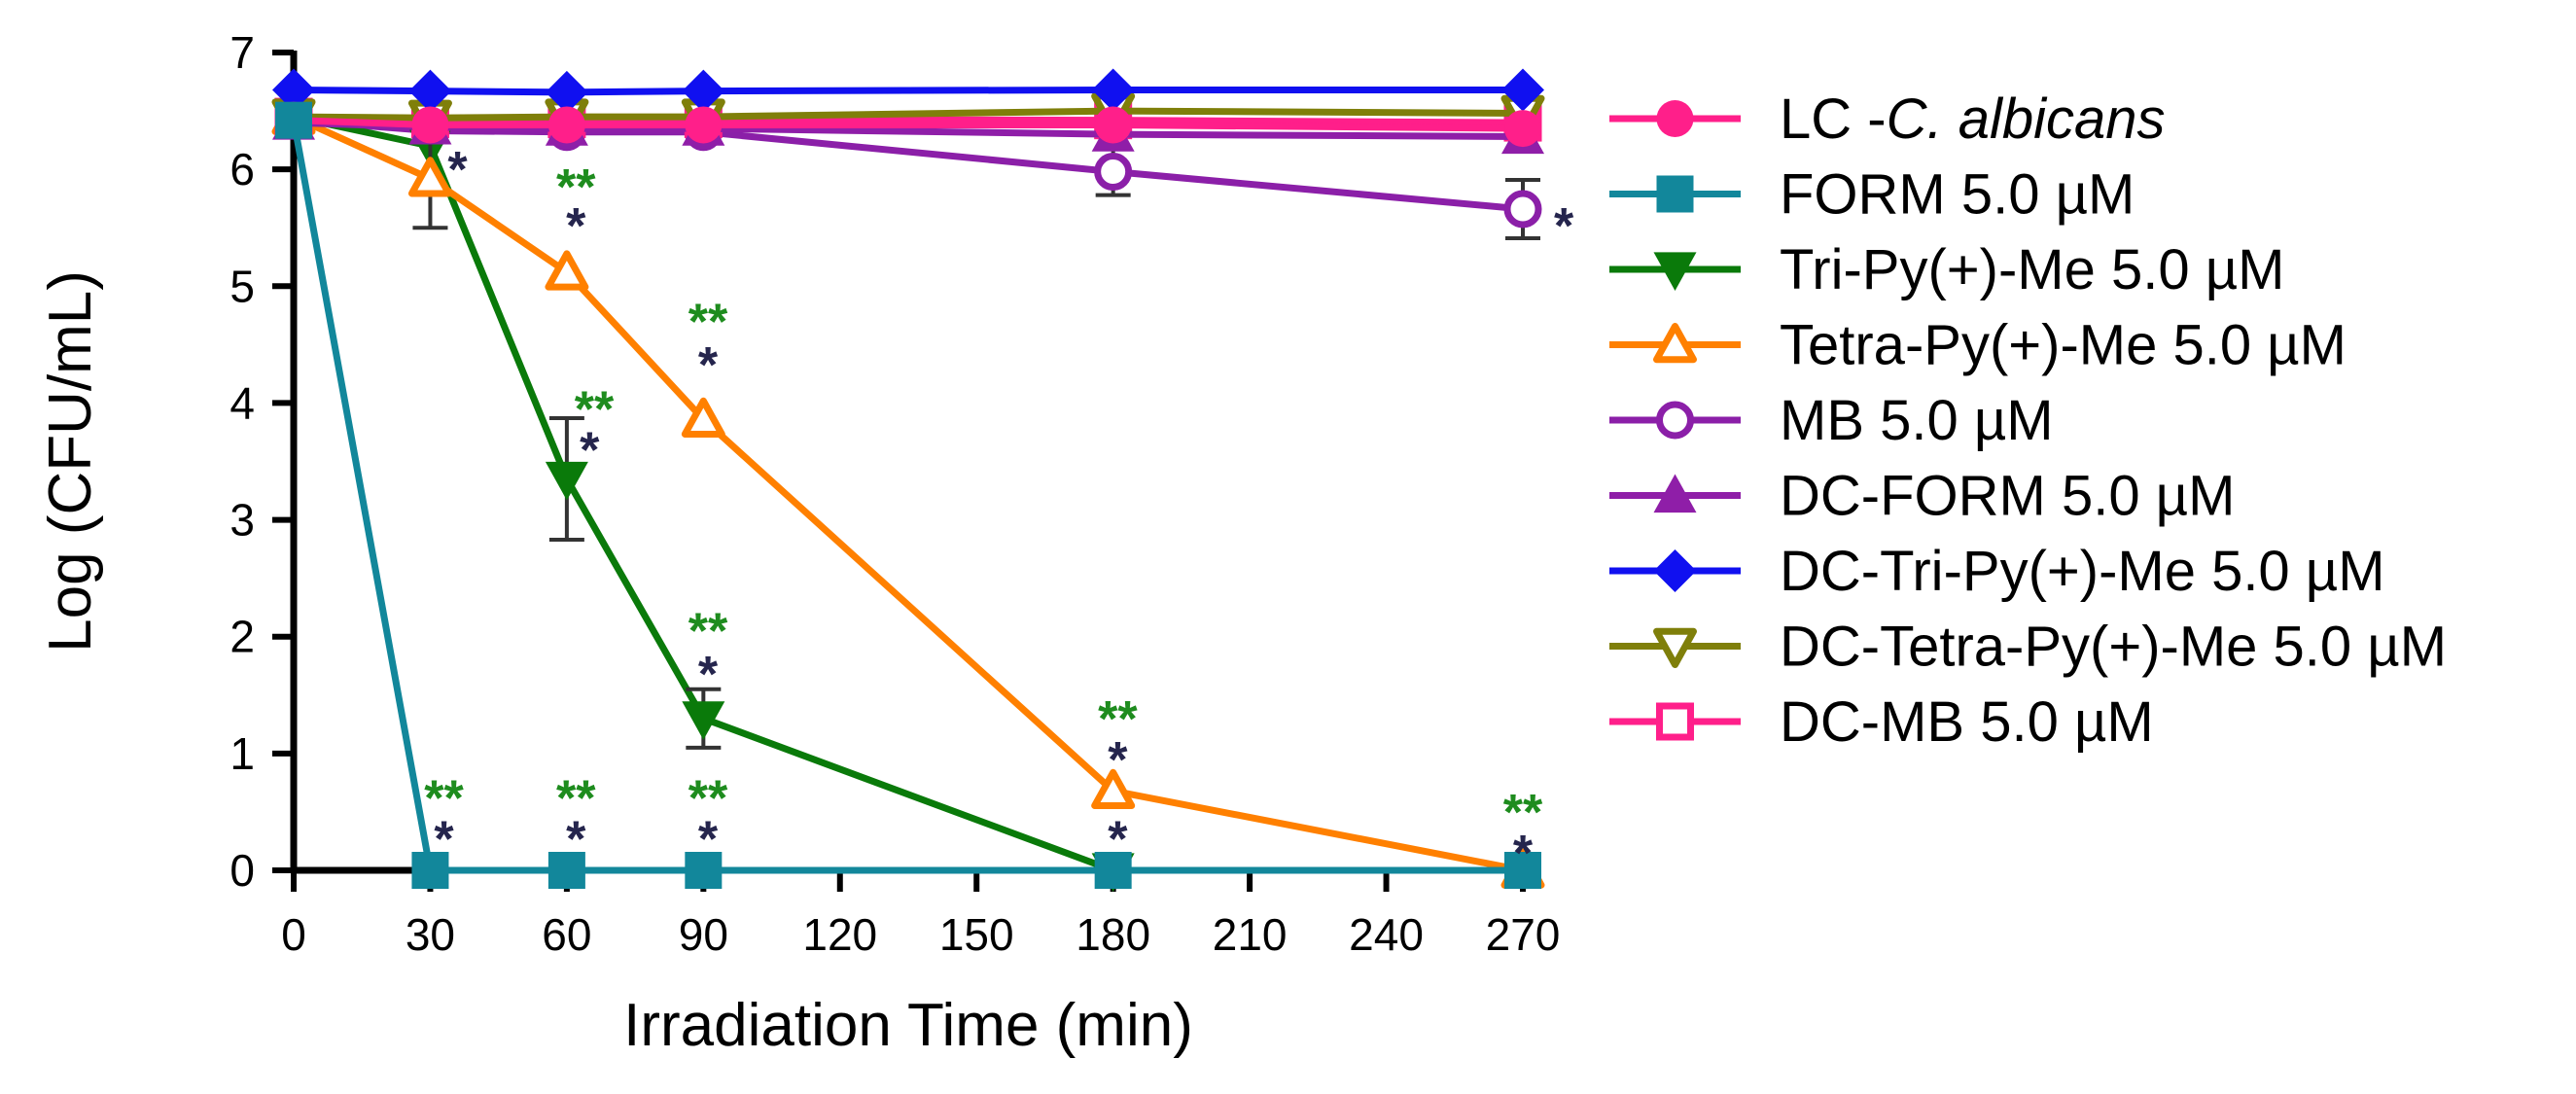 Image resolution: width=2576 pixels, height=1094 pixels. I want to click on legend-item-0: LC -C. albicans, so click(1888, 119).